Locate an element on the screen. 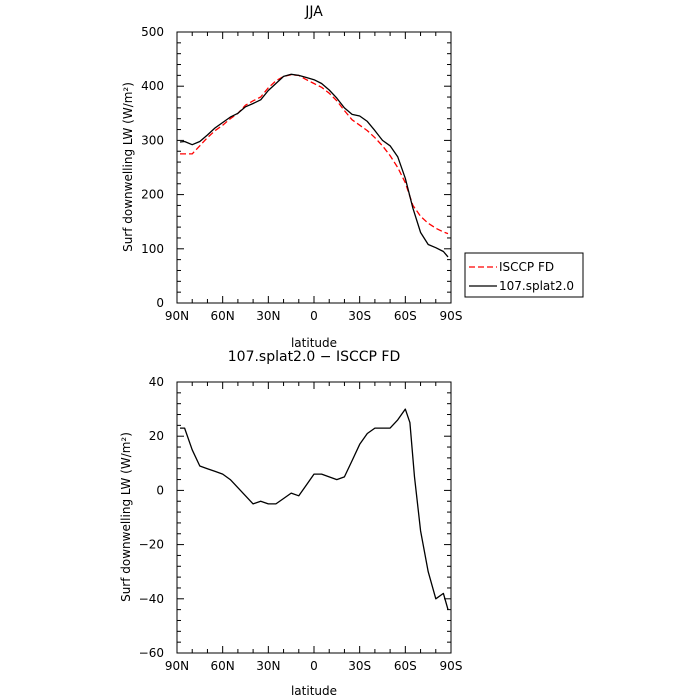 This screenshot has height=700, width=700. x-axis-label-bottom: latitude is located at coordinates (314, 691).